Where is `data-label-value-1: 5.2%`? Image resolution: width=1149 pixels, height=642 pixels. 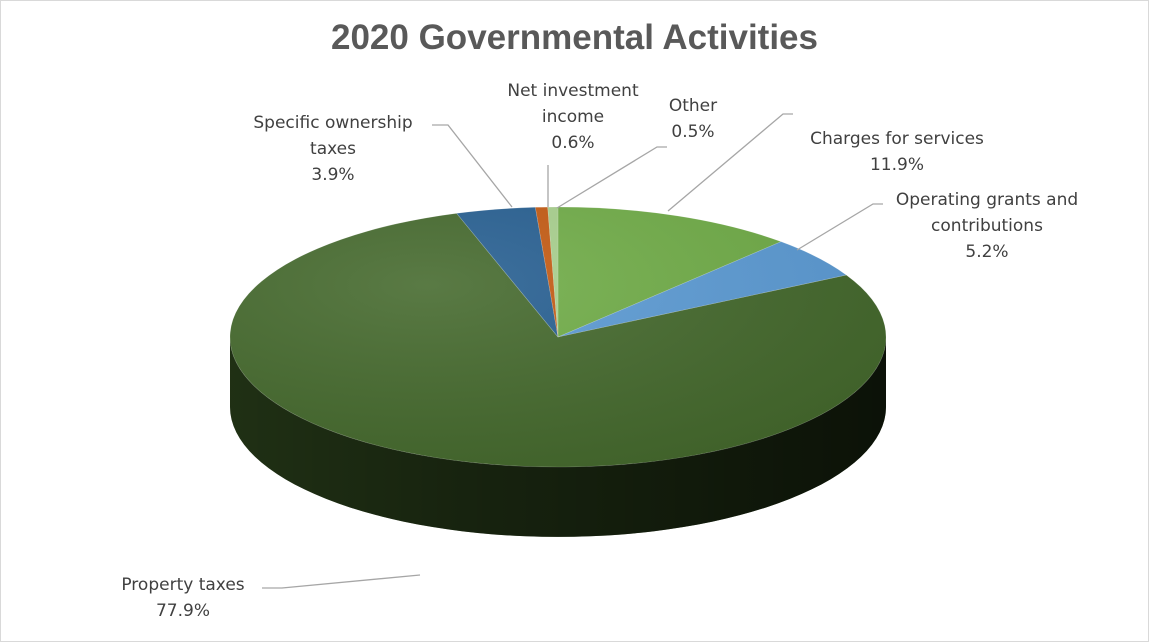 data-label-value-1: 5.2% is located at coordinates (986, 252).